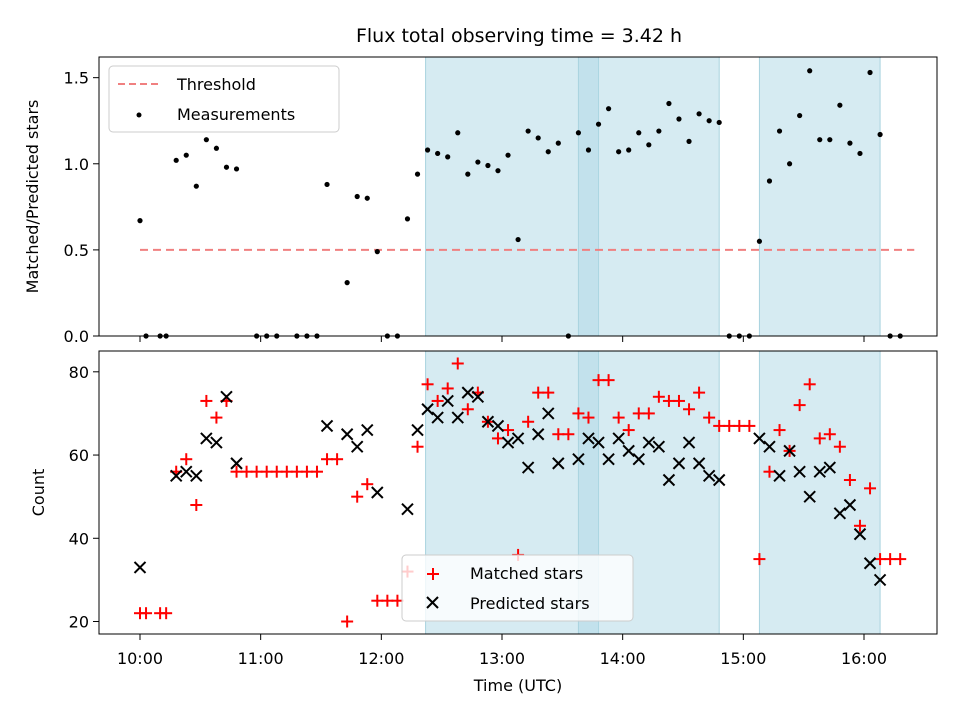  I want to click on legend-predicted-swatch, so click(432, 602).